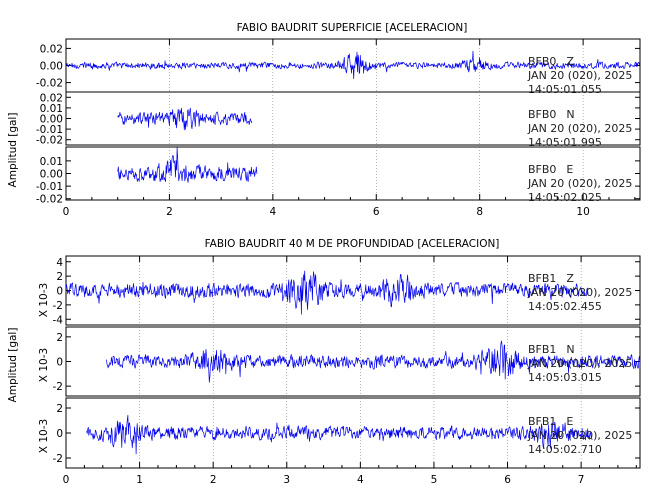  What do you see at coordinates (338, 181) in the screenshot?
I see `panel-y-ticks: 0.010.00-0.01-0.02` at bounding box center [338, 181].